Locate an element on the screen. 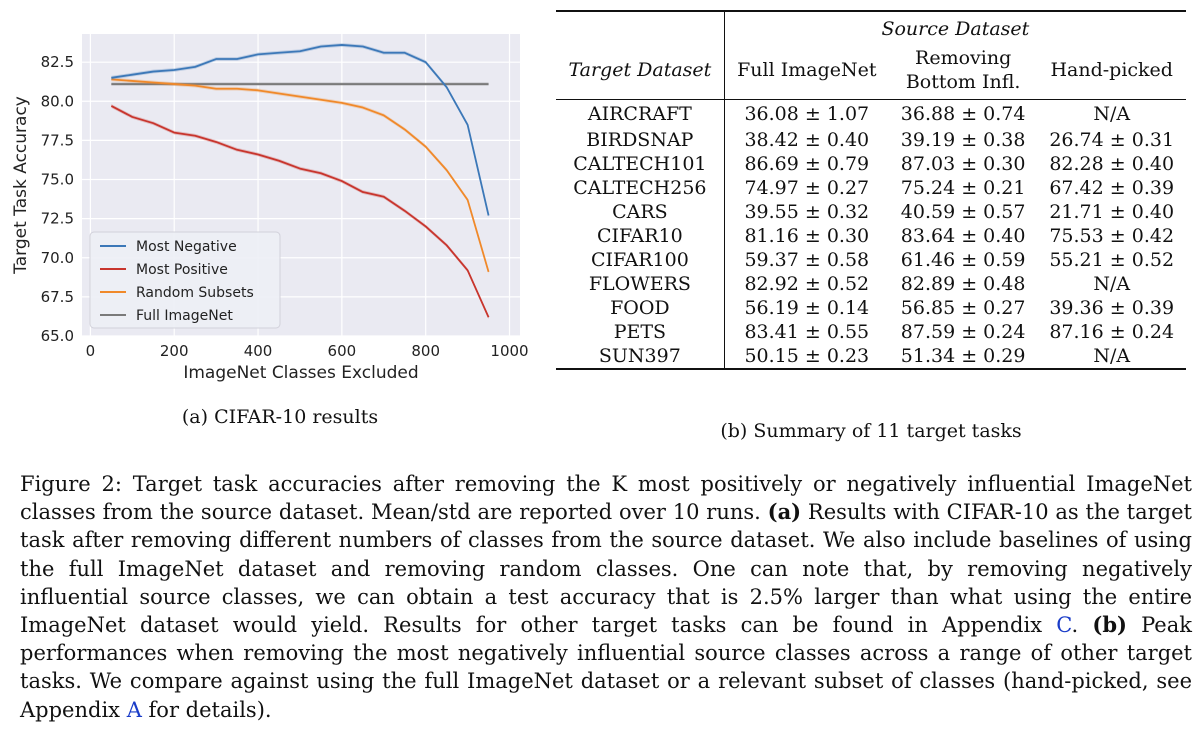  table-row: FOOD 56.19 ± 0.14 56.85 ± 0.27 39.36 ± 0.39 is located at coordinates (871, 308).